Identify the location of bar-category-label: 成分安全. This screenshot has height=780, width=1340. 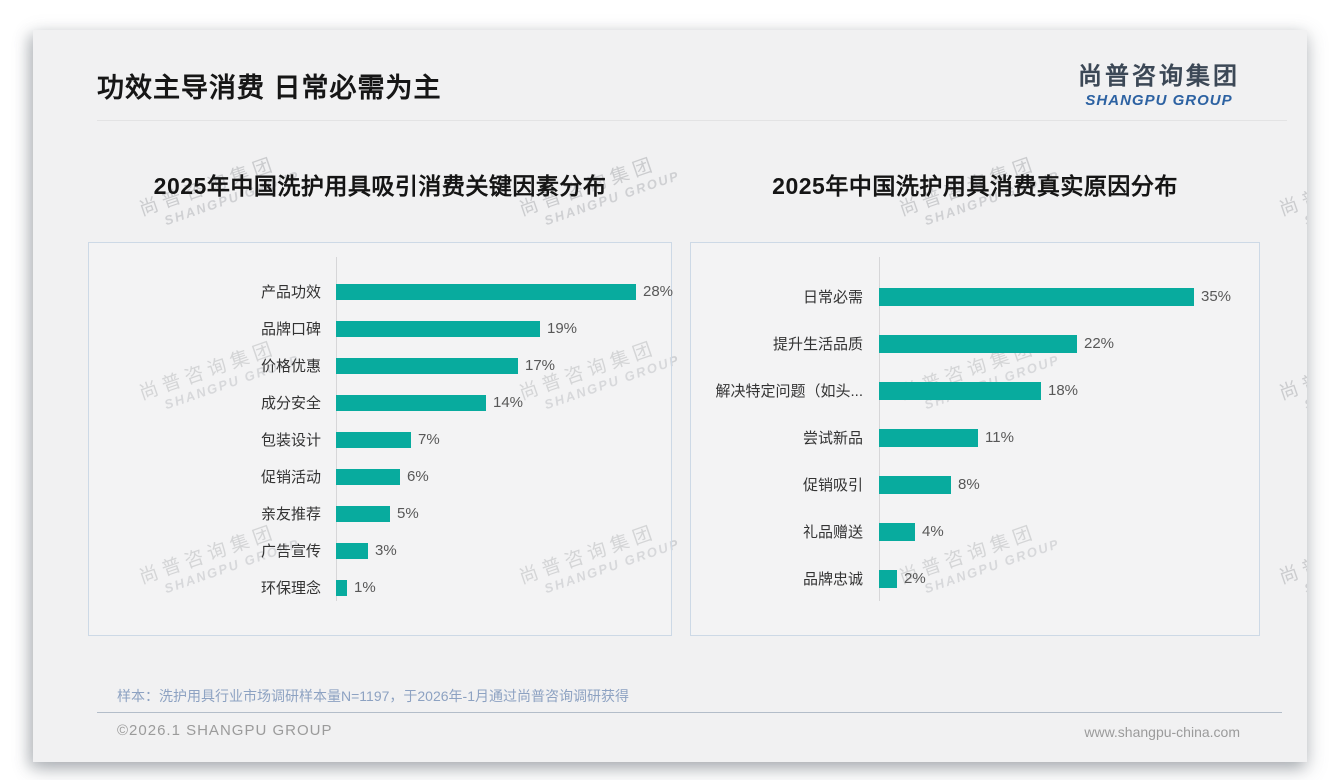
(290, 403).